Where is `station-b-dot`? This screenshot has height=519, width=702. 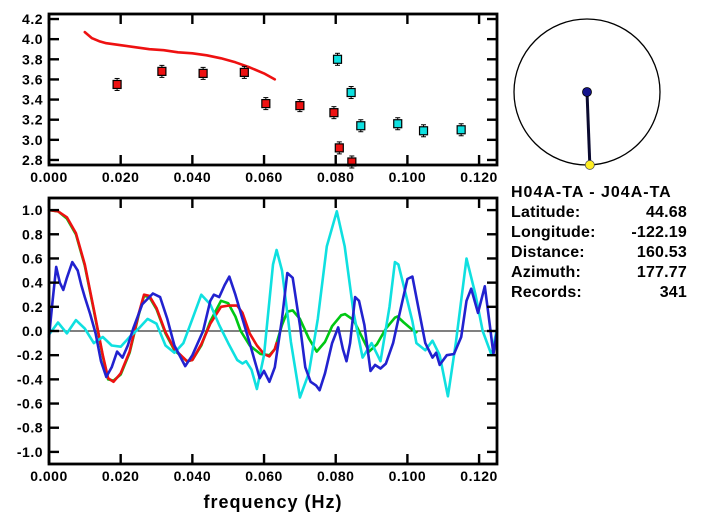 station-b-dot is located at coordinates (589, 165).